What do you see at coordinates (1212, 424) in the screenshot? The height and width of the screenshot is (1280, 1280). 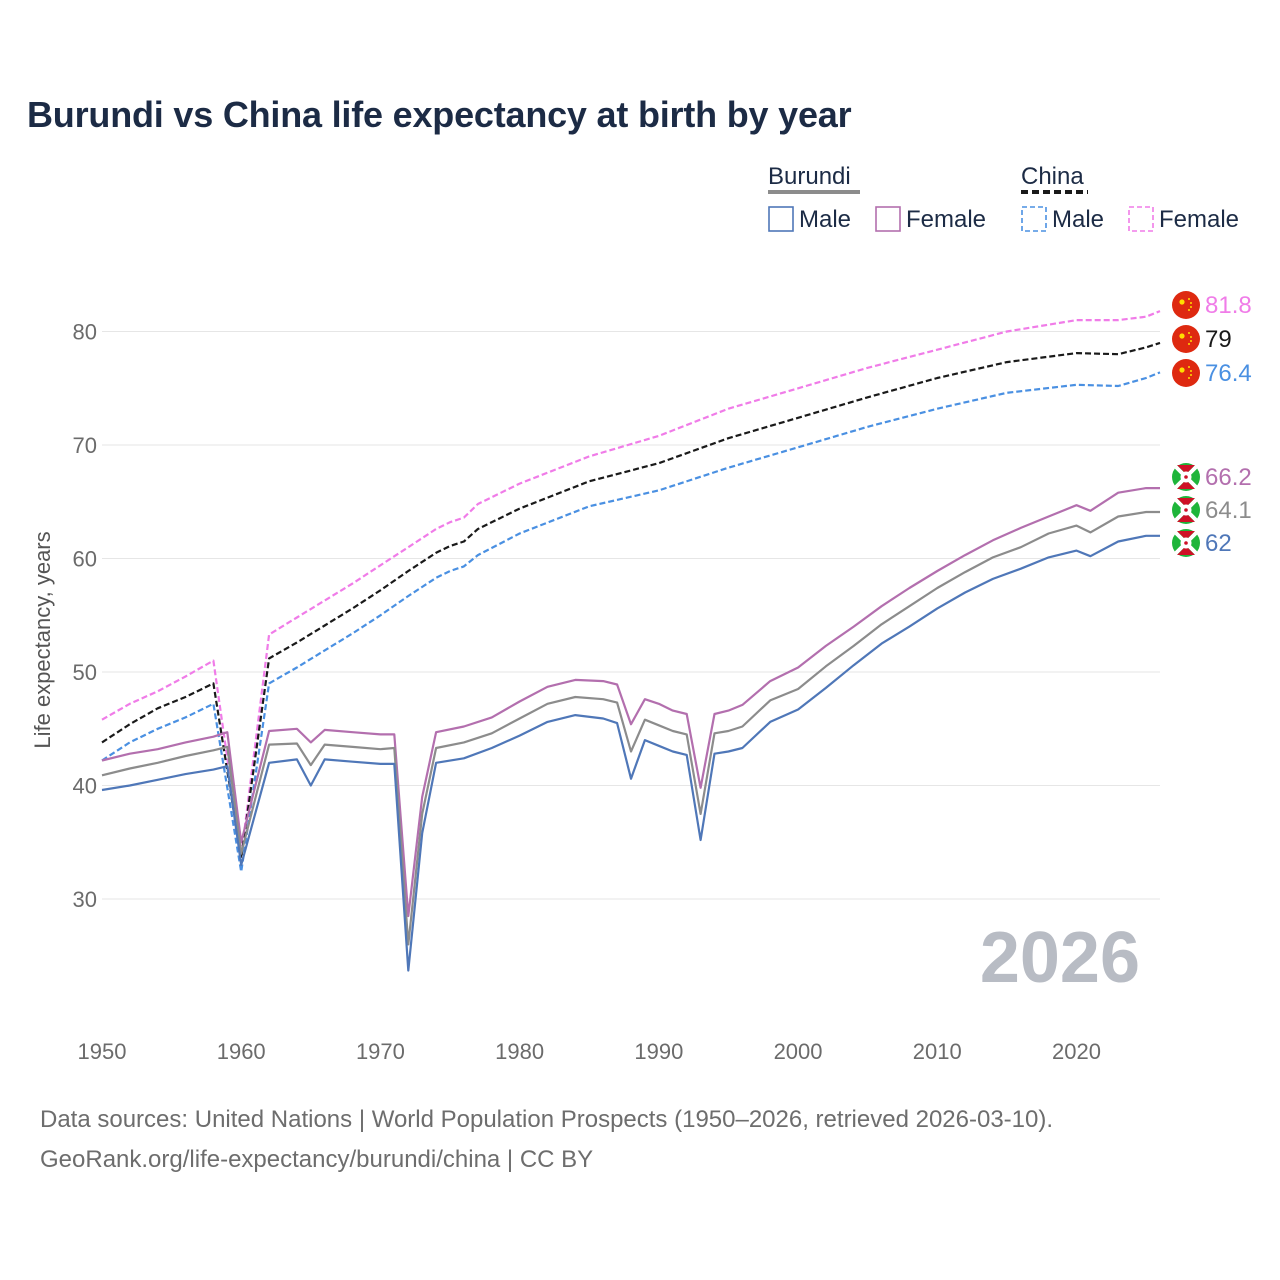 I see `series-end-labels: 81.8 79 76.4 66.2 64.1 62` at bounding box center [1212, 424].